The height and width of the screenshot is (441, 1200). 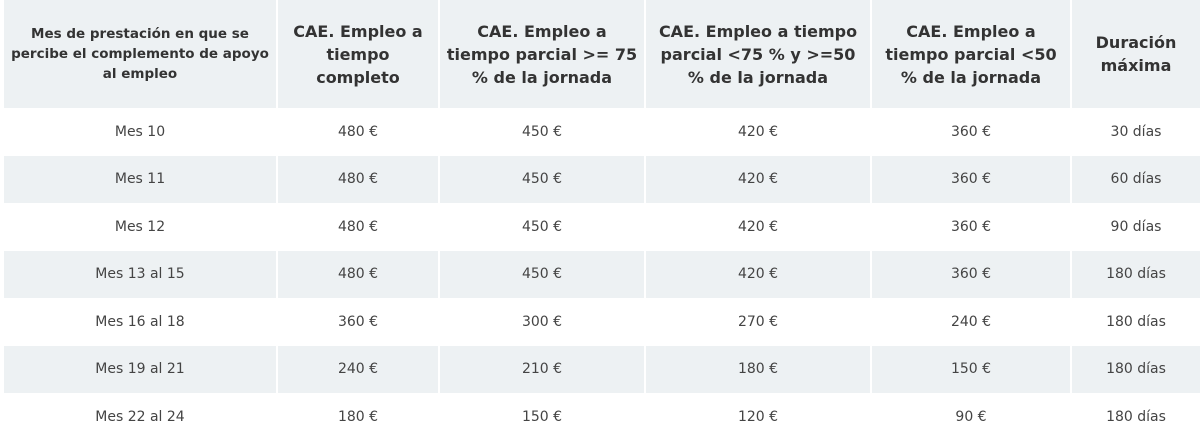 What do you see at coordinates (359, 417) in the screenshot?
I see `cell-full-time: 180 €` at bounding box center [359, 417].